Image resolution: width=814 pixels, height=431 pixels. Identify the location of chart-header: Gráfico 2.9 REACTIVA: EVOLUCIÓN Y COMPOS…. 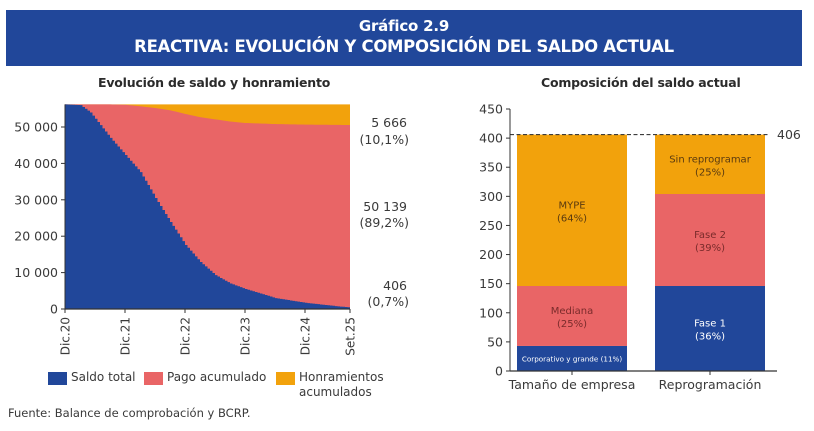
(404, 38).